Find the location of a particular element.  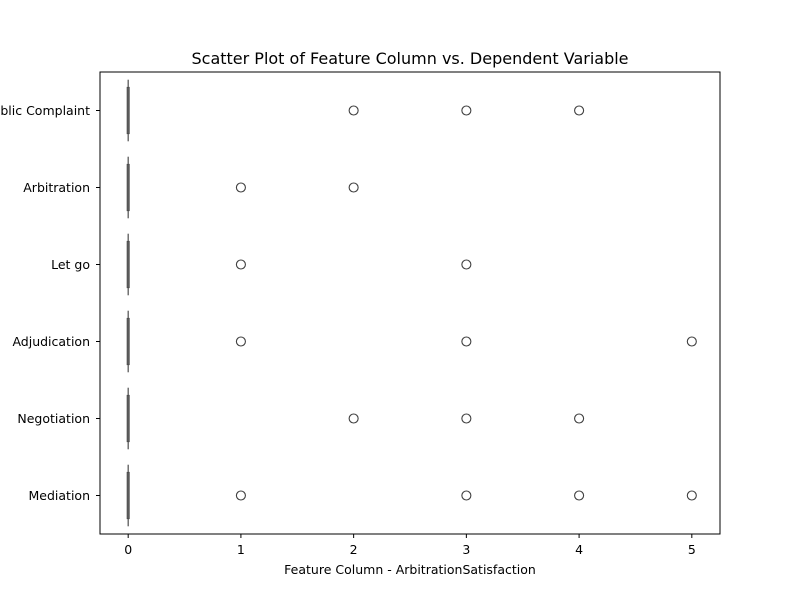

y-tick-label: Mediation is located at coordinates (60, 495).